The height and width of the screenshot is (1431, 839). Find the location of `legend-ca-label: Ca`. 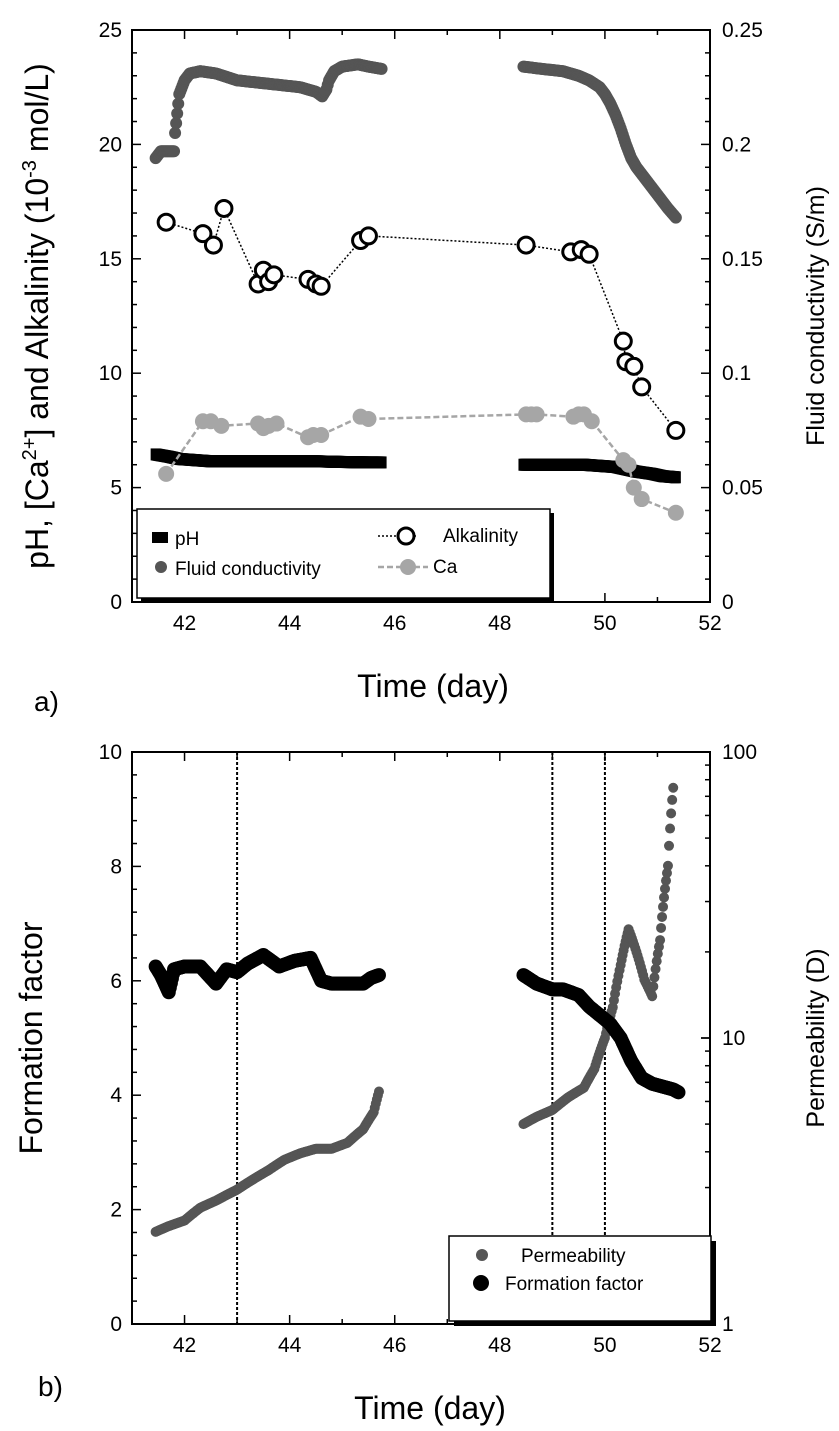

legend-ca-label: Ca is located at coordinates (445, 567).